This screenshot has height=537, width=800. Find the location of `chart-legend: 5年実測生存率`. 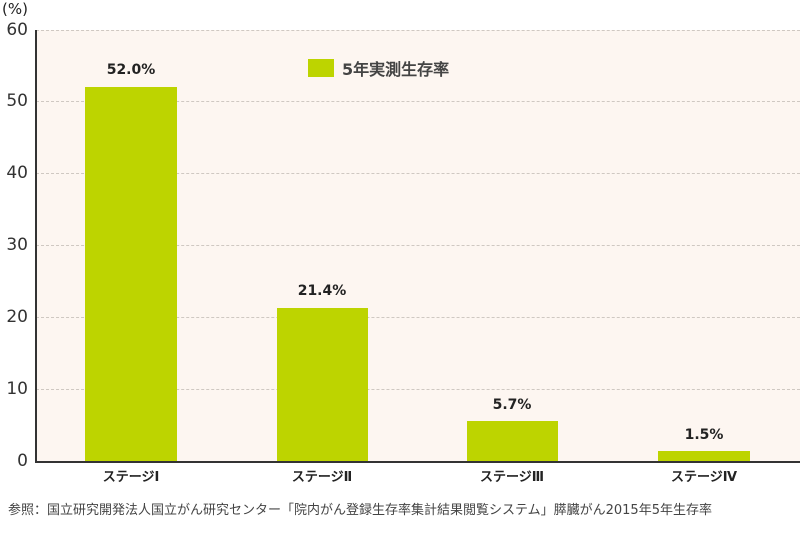

chart-legend: 5年実測生存率 is located at coordinates (378, 68).